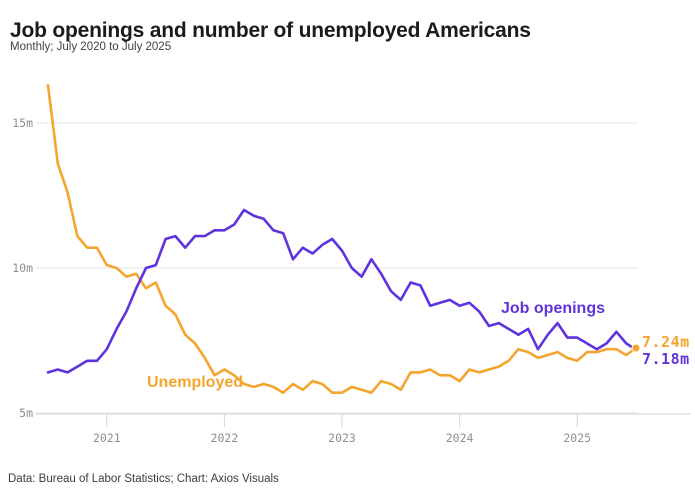 The height and width of the screenshot is (495, 695). Describe the element at coordinates (22, 268) in the screenshot. I see `y-tick-label: 10m` at that location.